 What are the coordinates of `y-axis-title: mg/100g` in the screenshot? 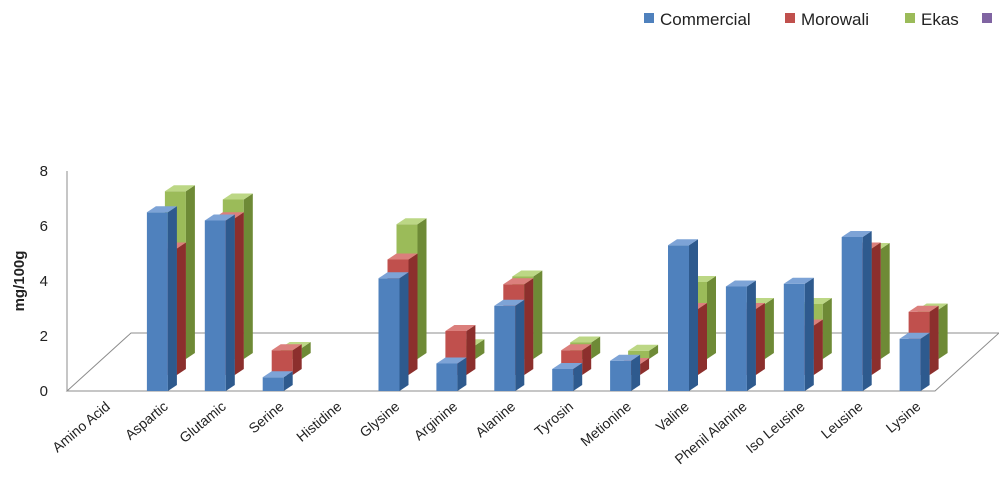 It's located at (19, 281).